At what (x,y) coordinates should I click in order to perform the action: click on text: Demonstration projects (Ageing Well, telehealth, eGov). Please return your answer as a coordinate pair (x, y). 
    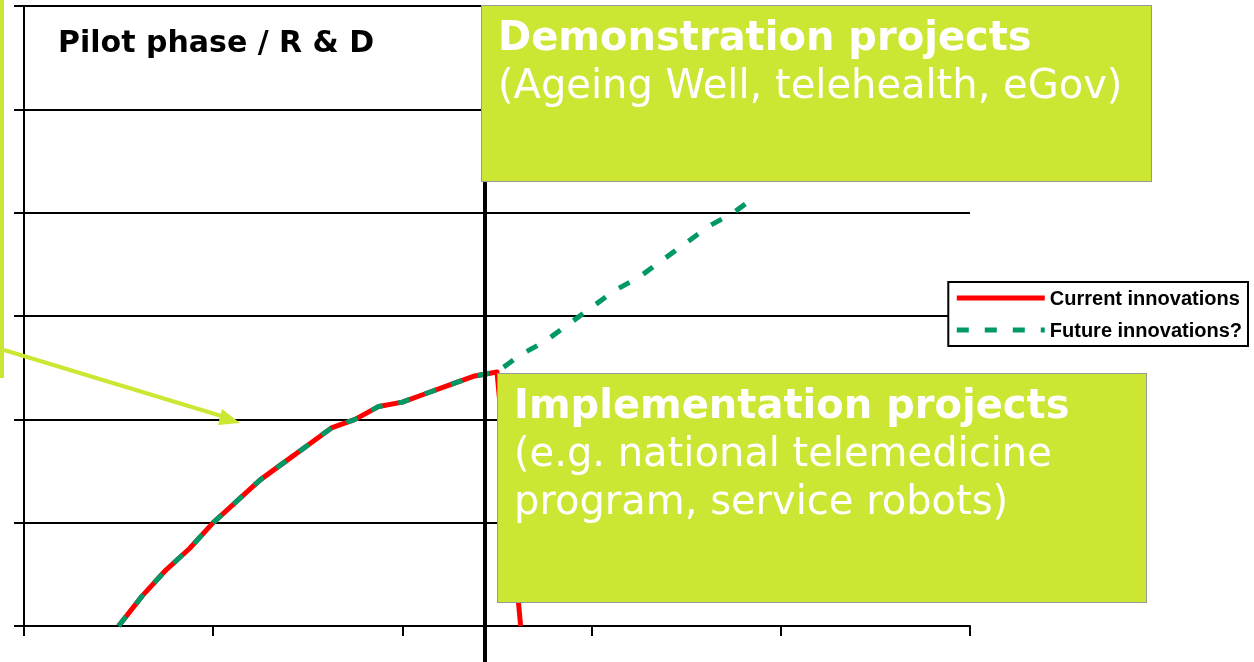
    Looking at the image, I should click on (816, 93).